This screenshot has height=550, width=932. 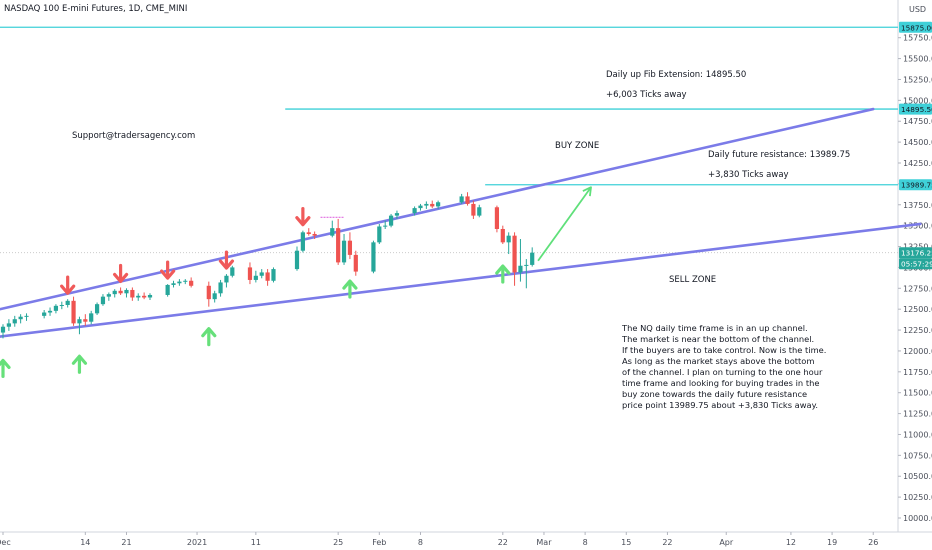 What do you see at coordinates (577, 146) in the screenshot?
I see `buy-zone-label: BUY ZONE` at bounding box center [577, 146].